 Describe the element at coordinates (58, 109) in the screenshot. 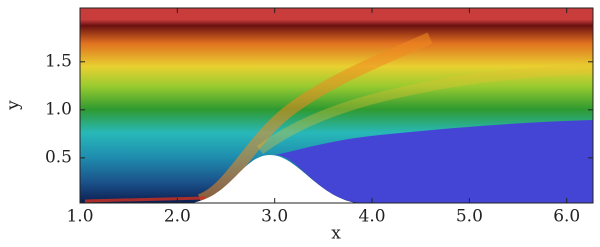

I see `y-tick-label: 1.0` at that location.